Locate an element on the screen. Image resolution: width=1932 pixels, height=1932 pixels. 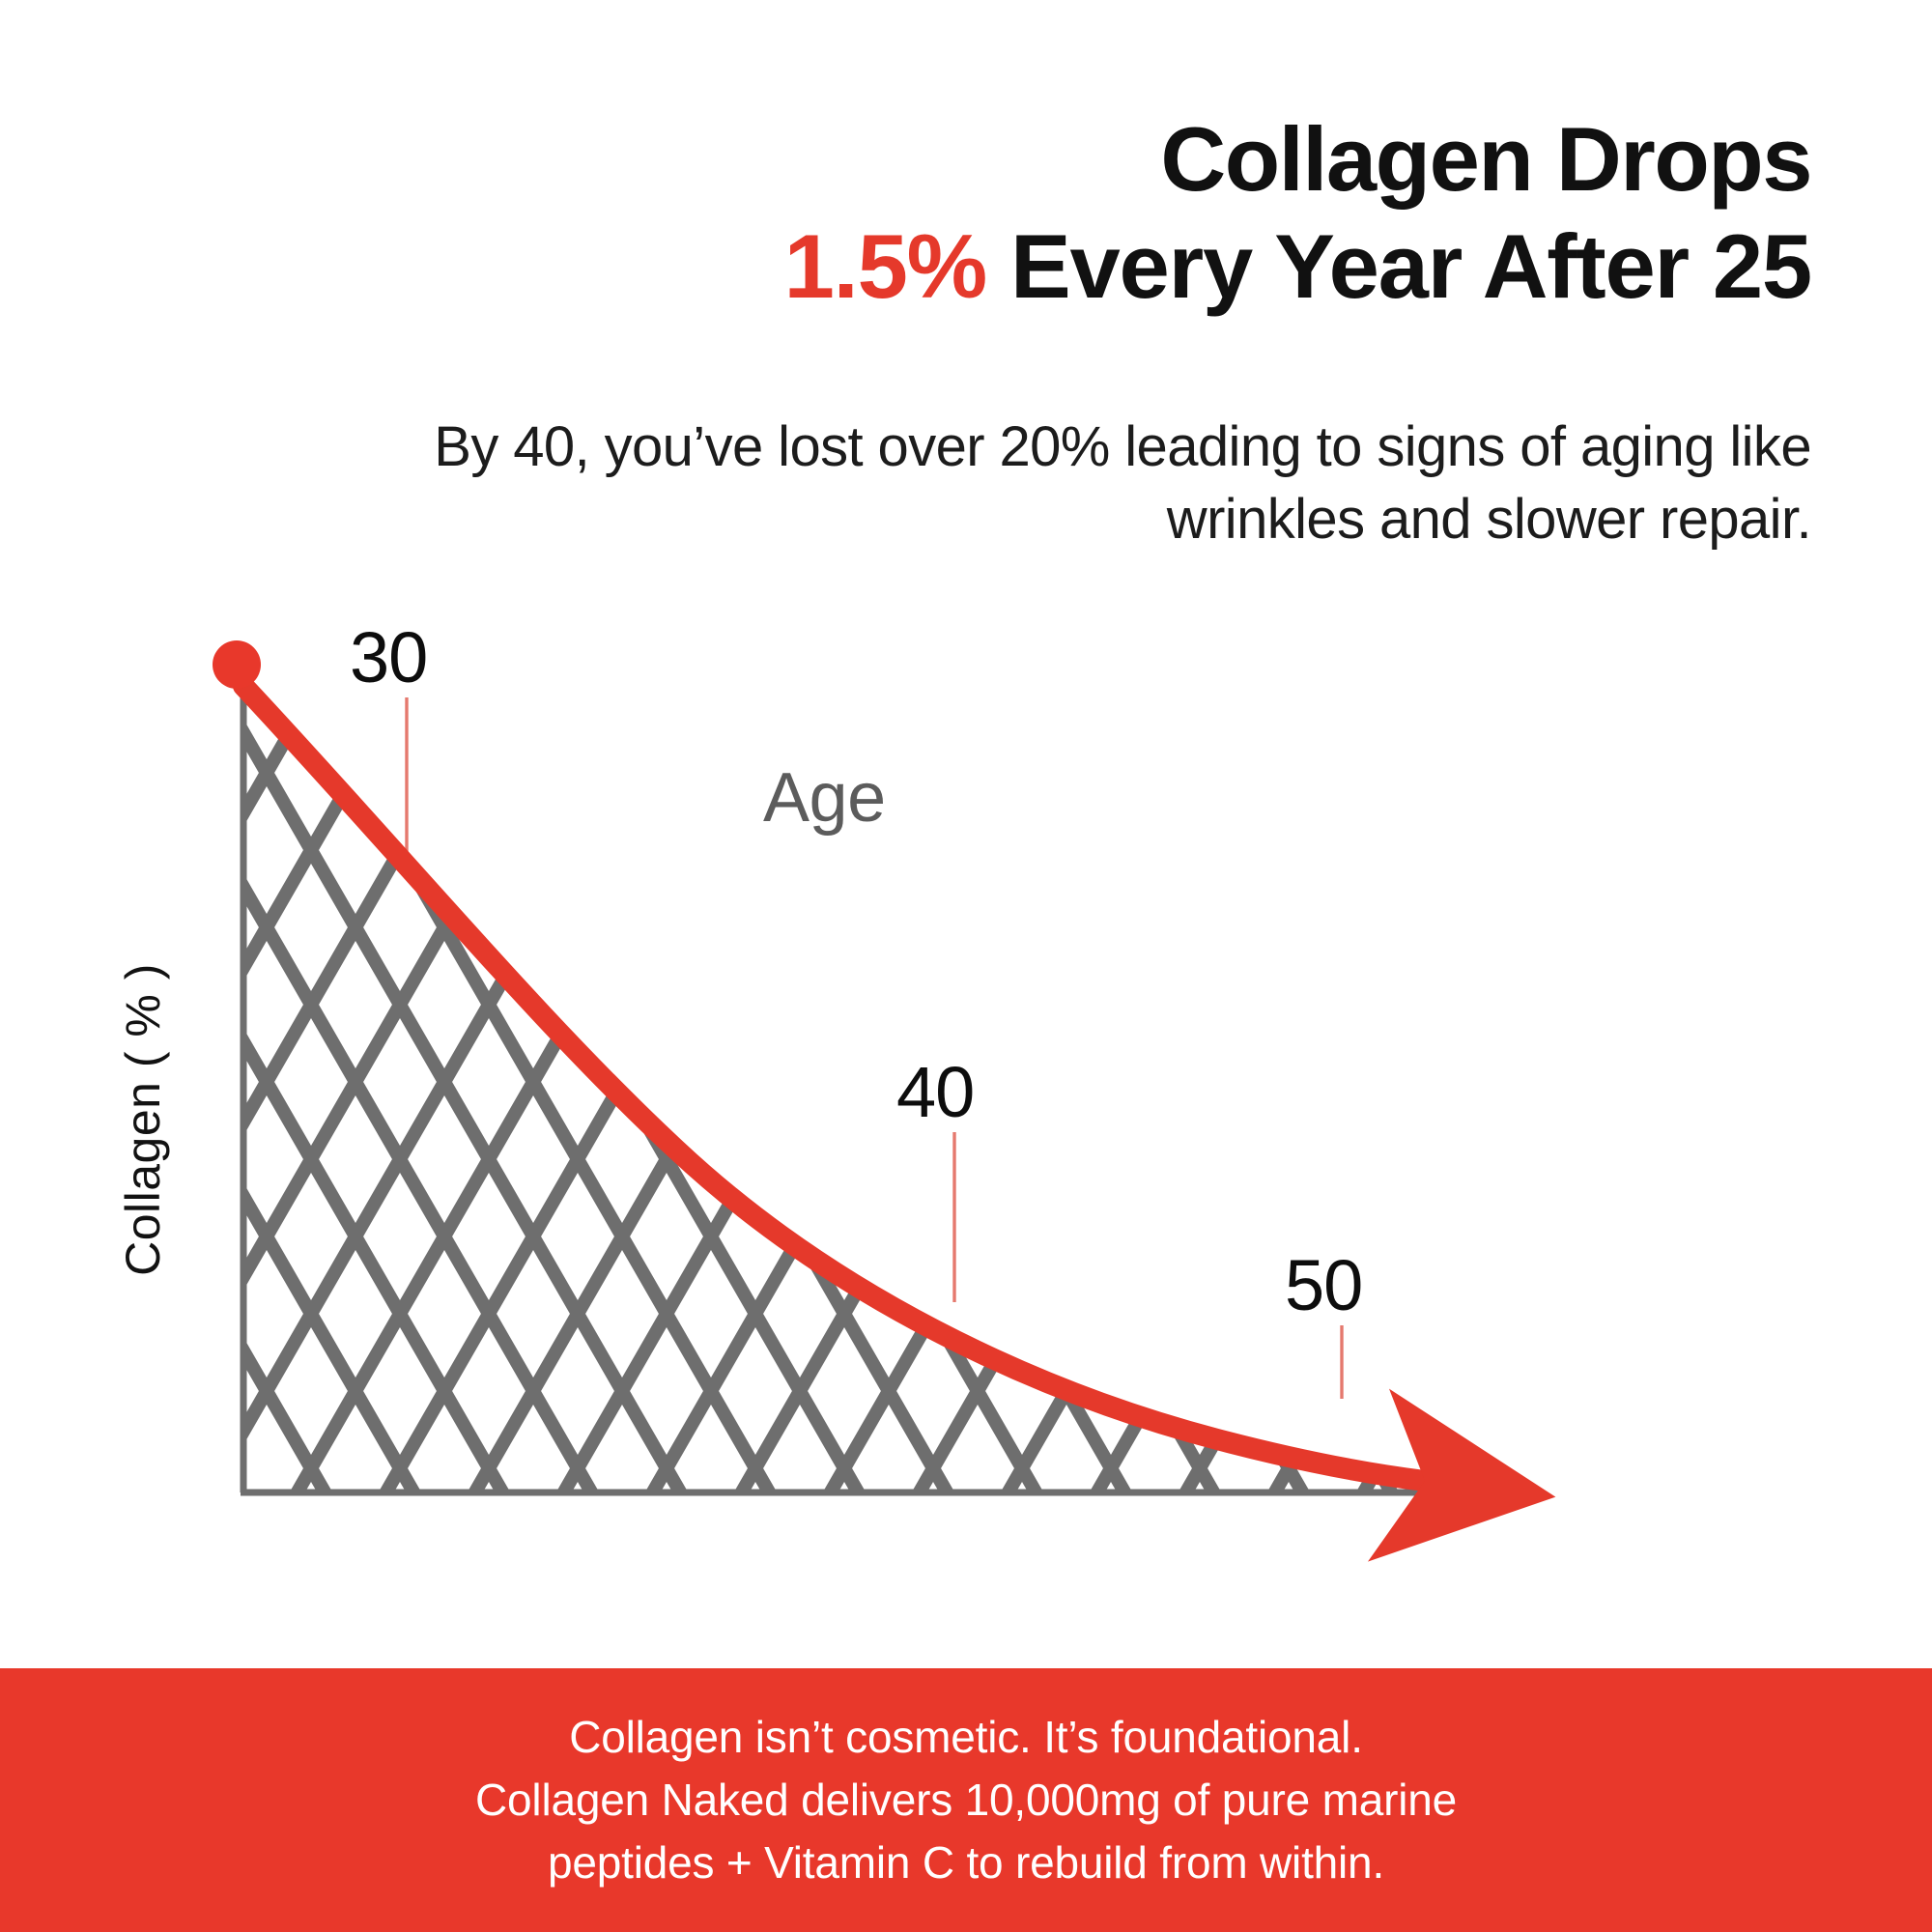
y-axis-label: Collagen ( % ) is located at coordinates (143, 1119).